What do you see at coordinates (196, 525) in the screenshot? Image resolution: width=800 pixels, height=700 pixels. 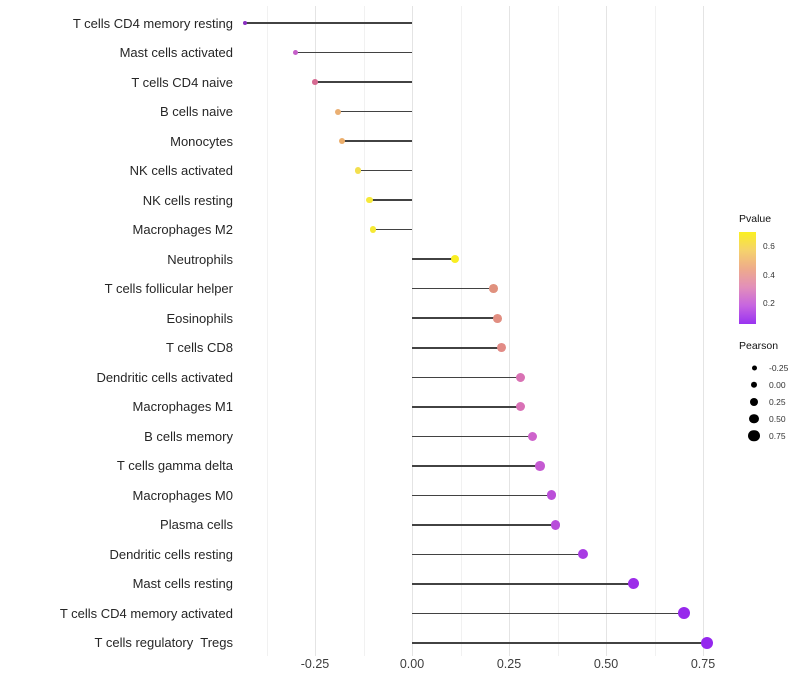 I see `category-label: Plasma cells` at bounding box center [196, 525].